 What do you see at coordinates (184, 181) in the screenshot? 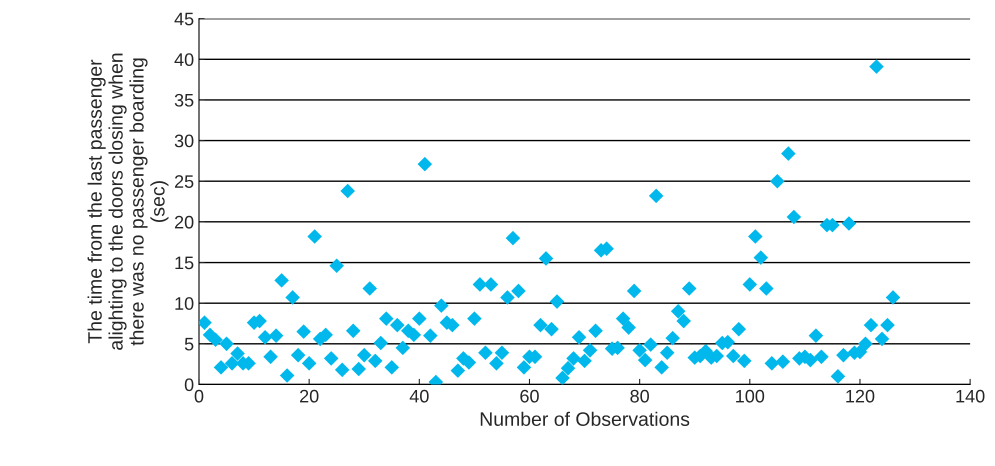
I see `y-tick-label: 25` at bounding box center [184, 181].